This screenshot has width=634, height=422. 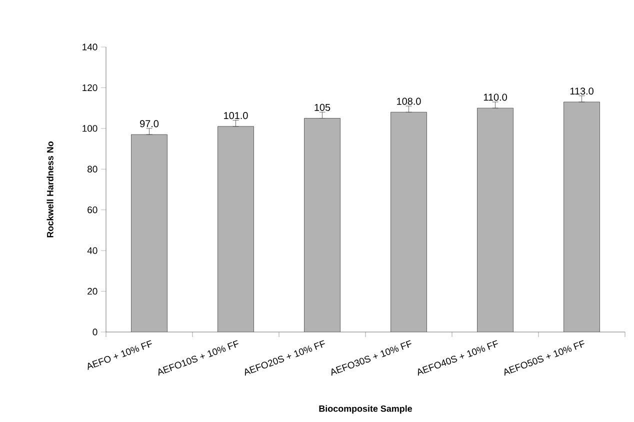 What do you see at coordinates (50, 190) in the screenshot?
I see `y-axis-title: Rockwell Hardness No` at bounding box center [50, 190].